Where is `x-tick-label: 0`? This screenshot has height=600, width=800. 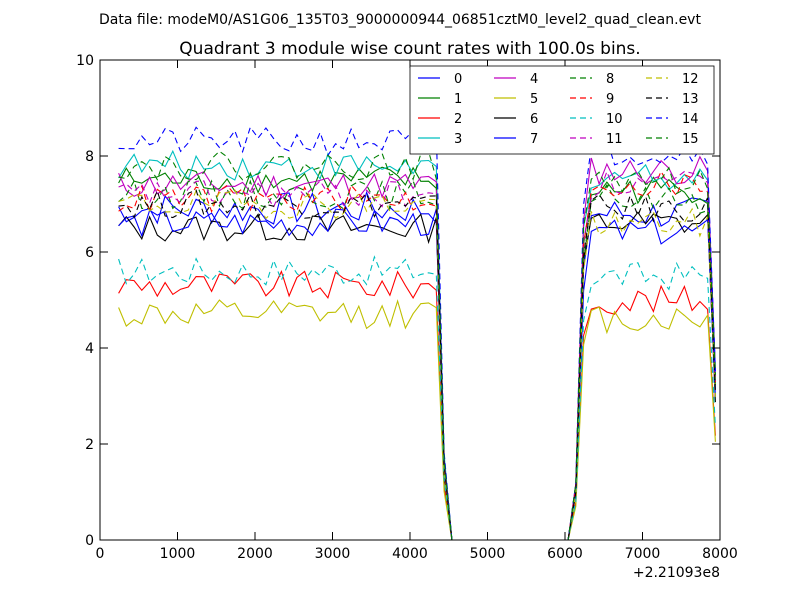
x-tick-label: 0 is located at coordinates (100, 554).